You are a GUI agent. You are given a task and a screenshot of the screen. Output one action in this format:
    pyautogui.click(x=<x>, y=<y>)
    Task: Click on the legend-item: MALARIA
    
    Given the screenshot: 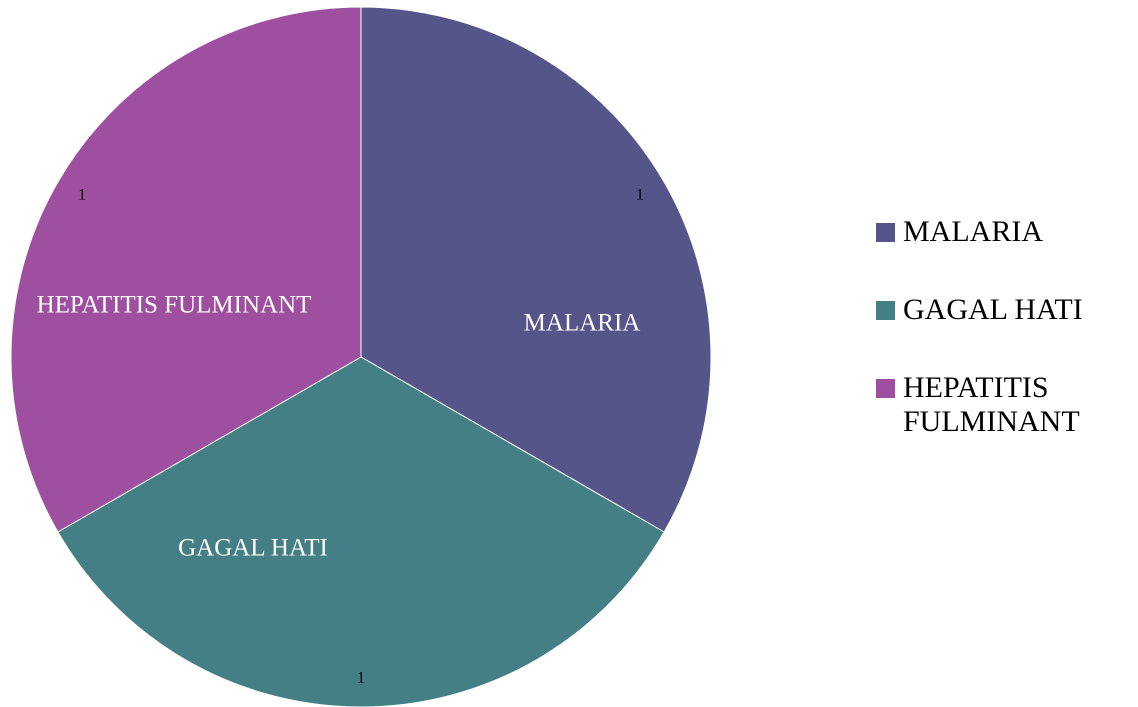 What is the action you would take?
    pyautogui.click(x=1003, y=232)
    